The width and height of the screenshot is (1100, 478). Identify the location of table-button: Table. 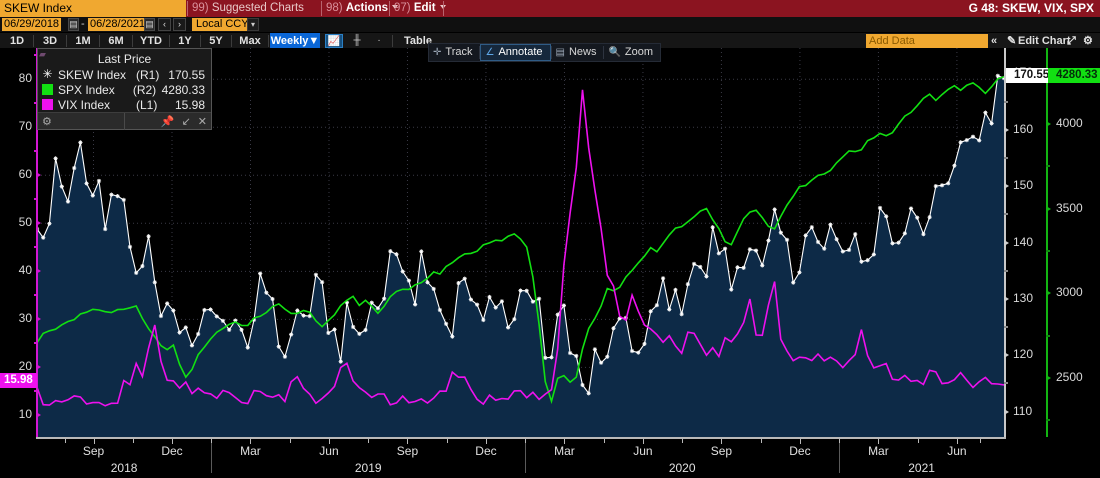
(418, 41).